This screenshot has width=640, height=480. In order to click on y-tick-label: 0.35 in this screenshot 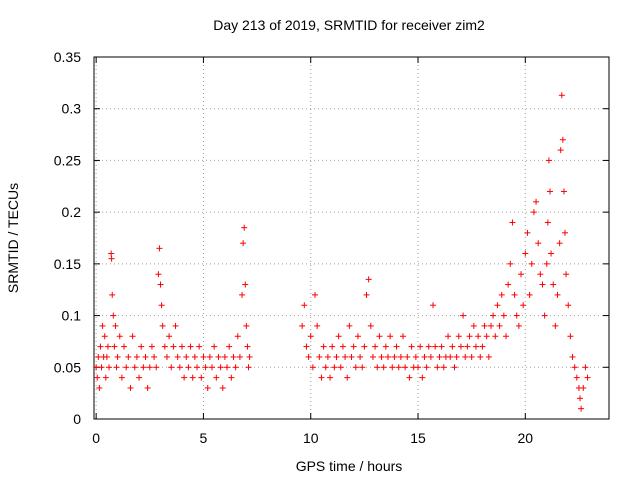, I will do `click(67, 57)`.